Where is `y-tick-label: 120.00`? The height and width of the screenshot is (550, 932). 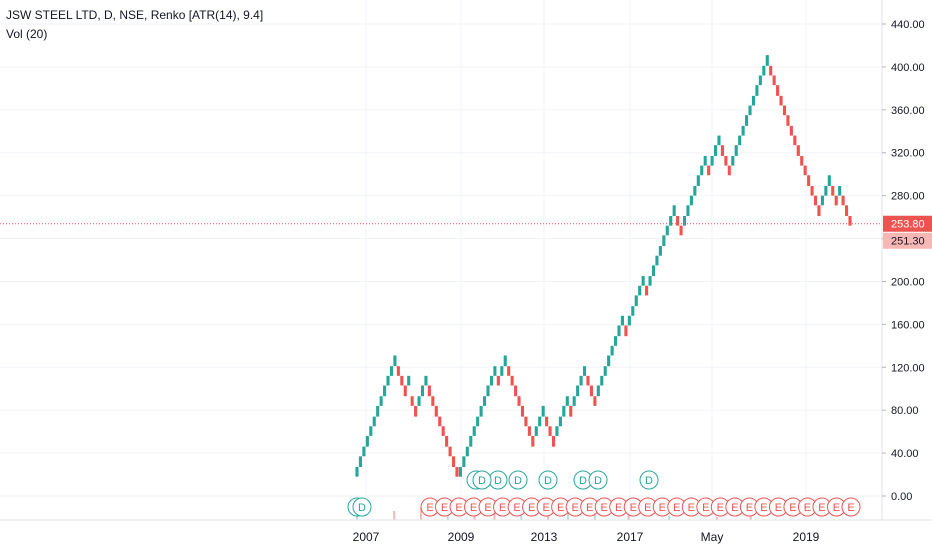 y-tick-label: 120.00 is located at coordinates (908, 368).